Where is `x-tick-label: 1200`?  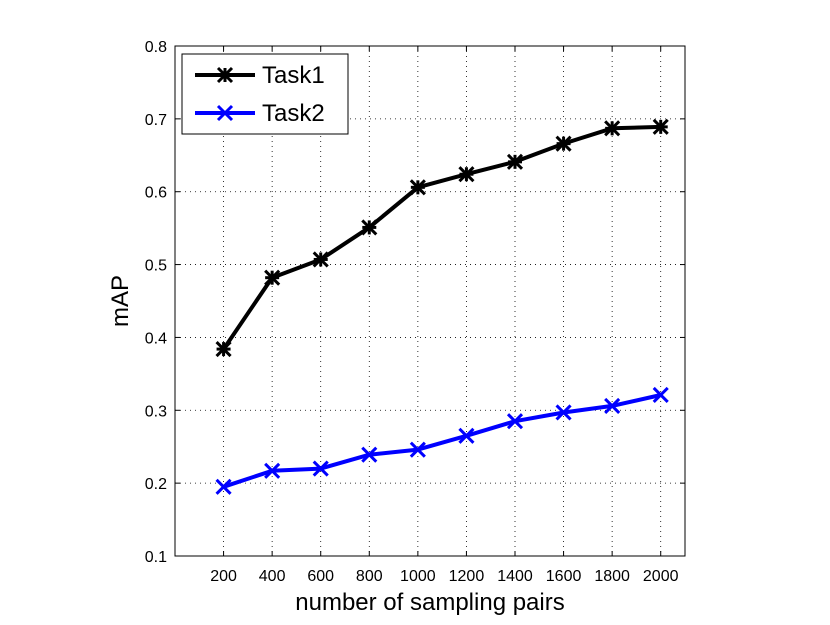
x-tick-label: 1200 is located at coordinates (467, 576).